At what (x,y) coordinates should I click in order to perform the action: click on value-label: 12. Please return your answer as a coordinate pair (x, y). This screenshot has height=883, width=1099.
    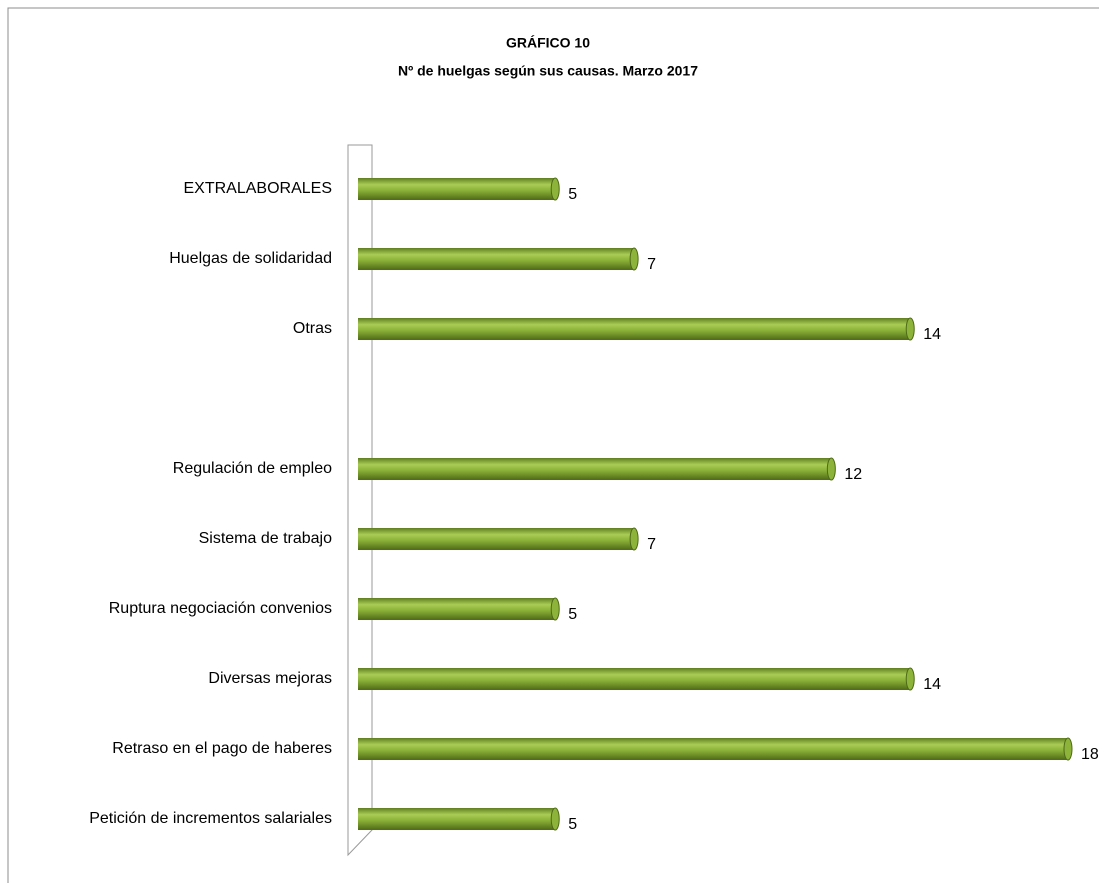
    Looking at the image, I should click on (853, 474).